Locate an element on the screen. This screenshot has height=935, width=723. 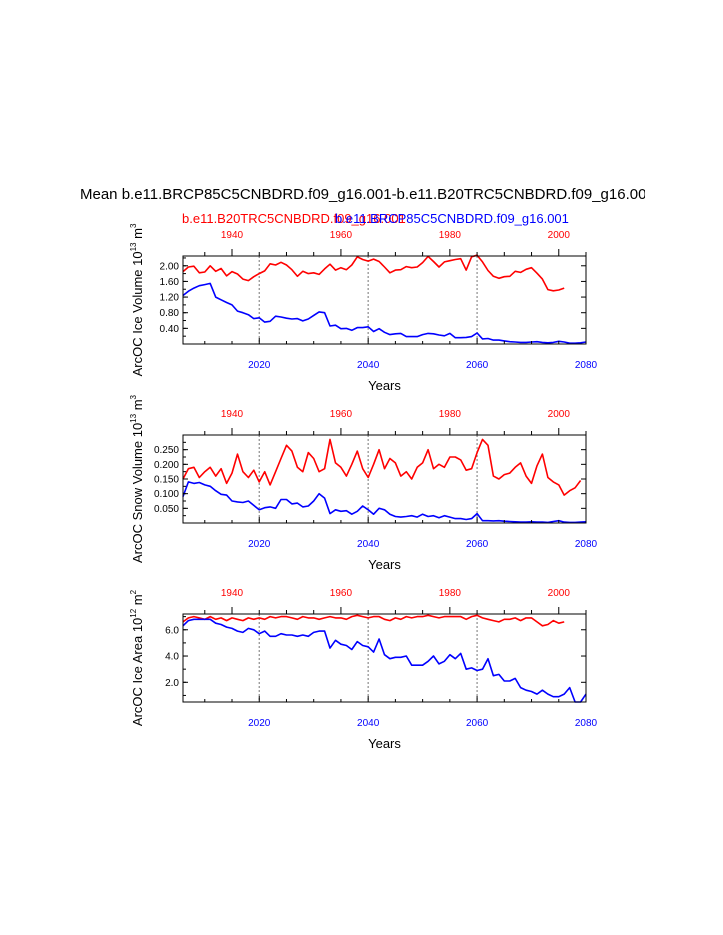
ice-volume-series-red is located at coordinates (373, 273).